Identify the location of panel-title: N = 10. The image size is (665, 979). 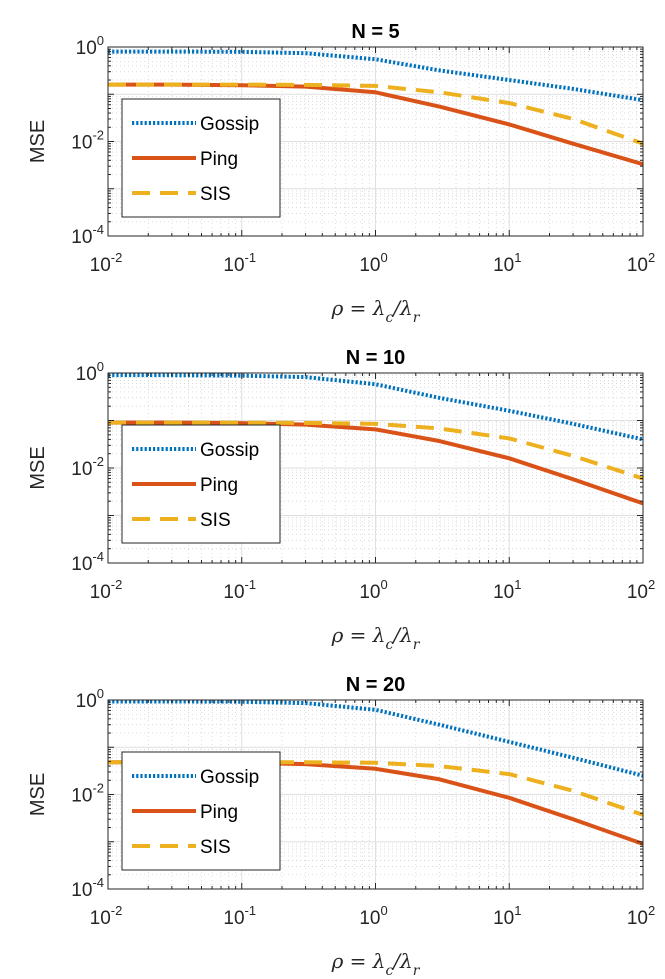
(375, 358).